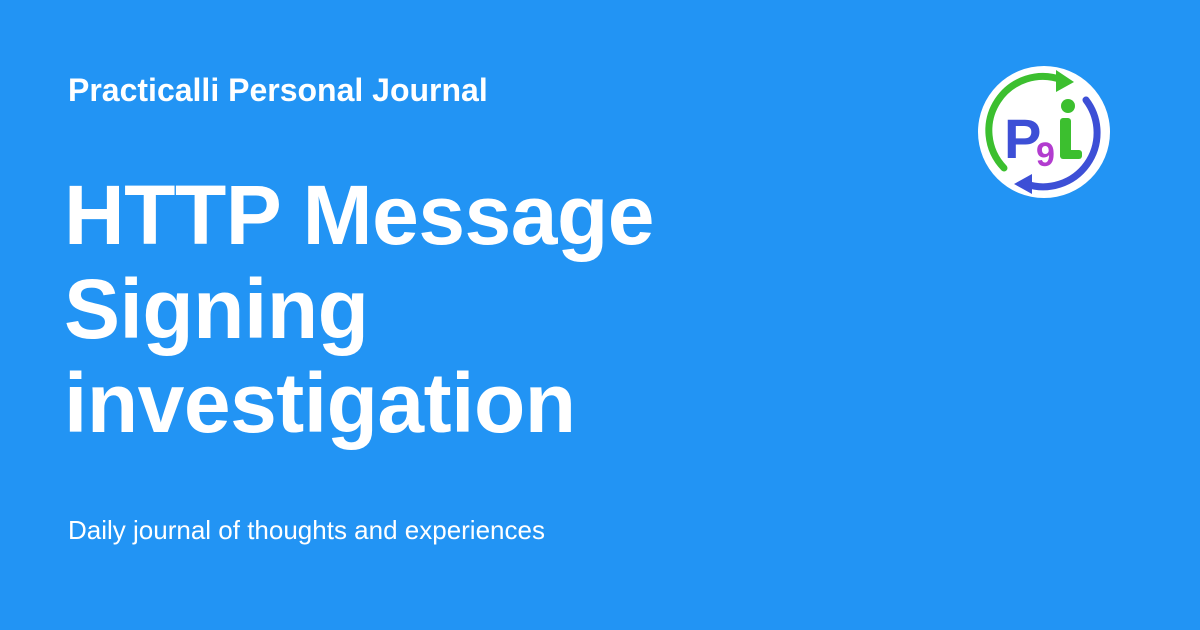 This screenshot has width=1200, height=630. I want to click on logo-disc, so click(1044, 132).